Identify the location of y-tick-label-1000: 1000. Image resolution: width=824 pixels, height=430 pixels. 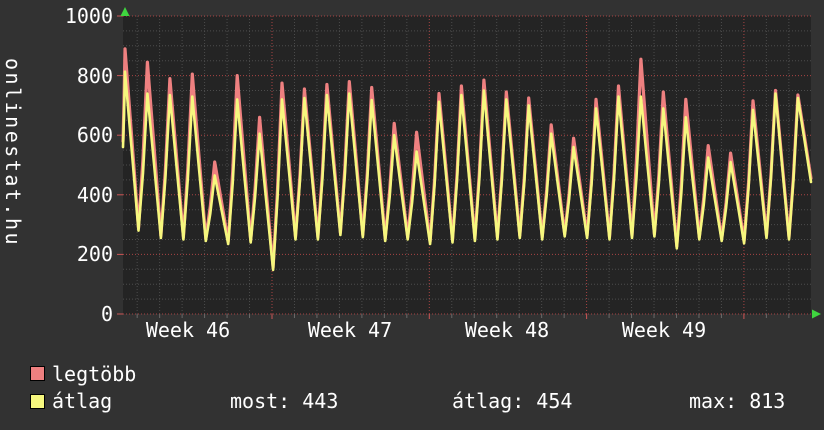
(88, 16).